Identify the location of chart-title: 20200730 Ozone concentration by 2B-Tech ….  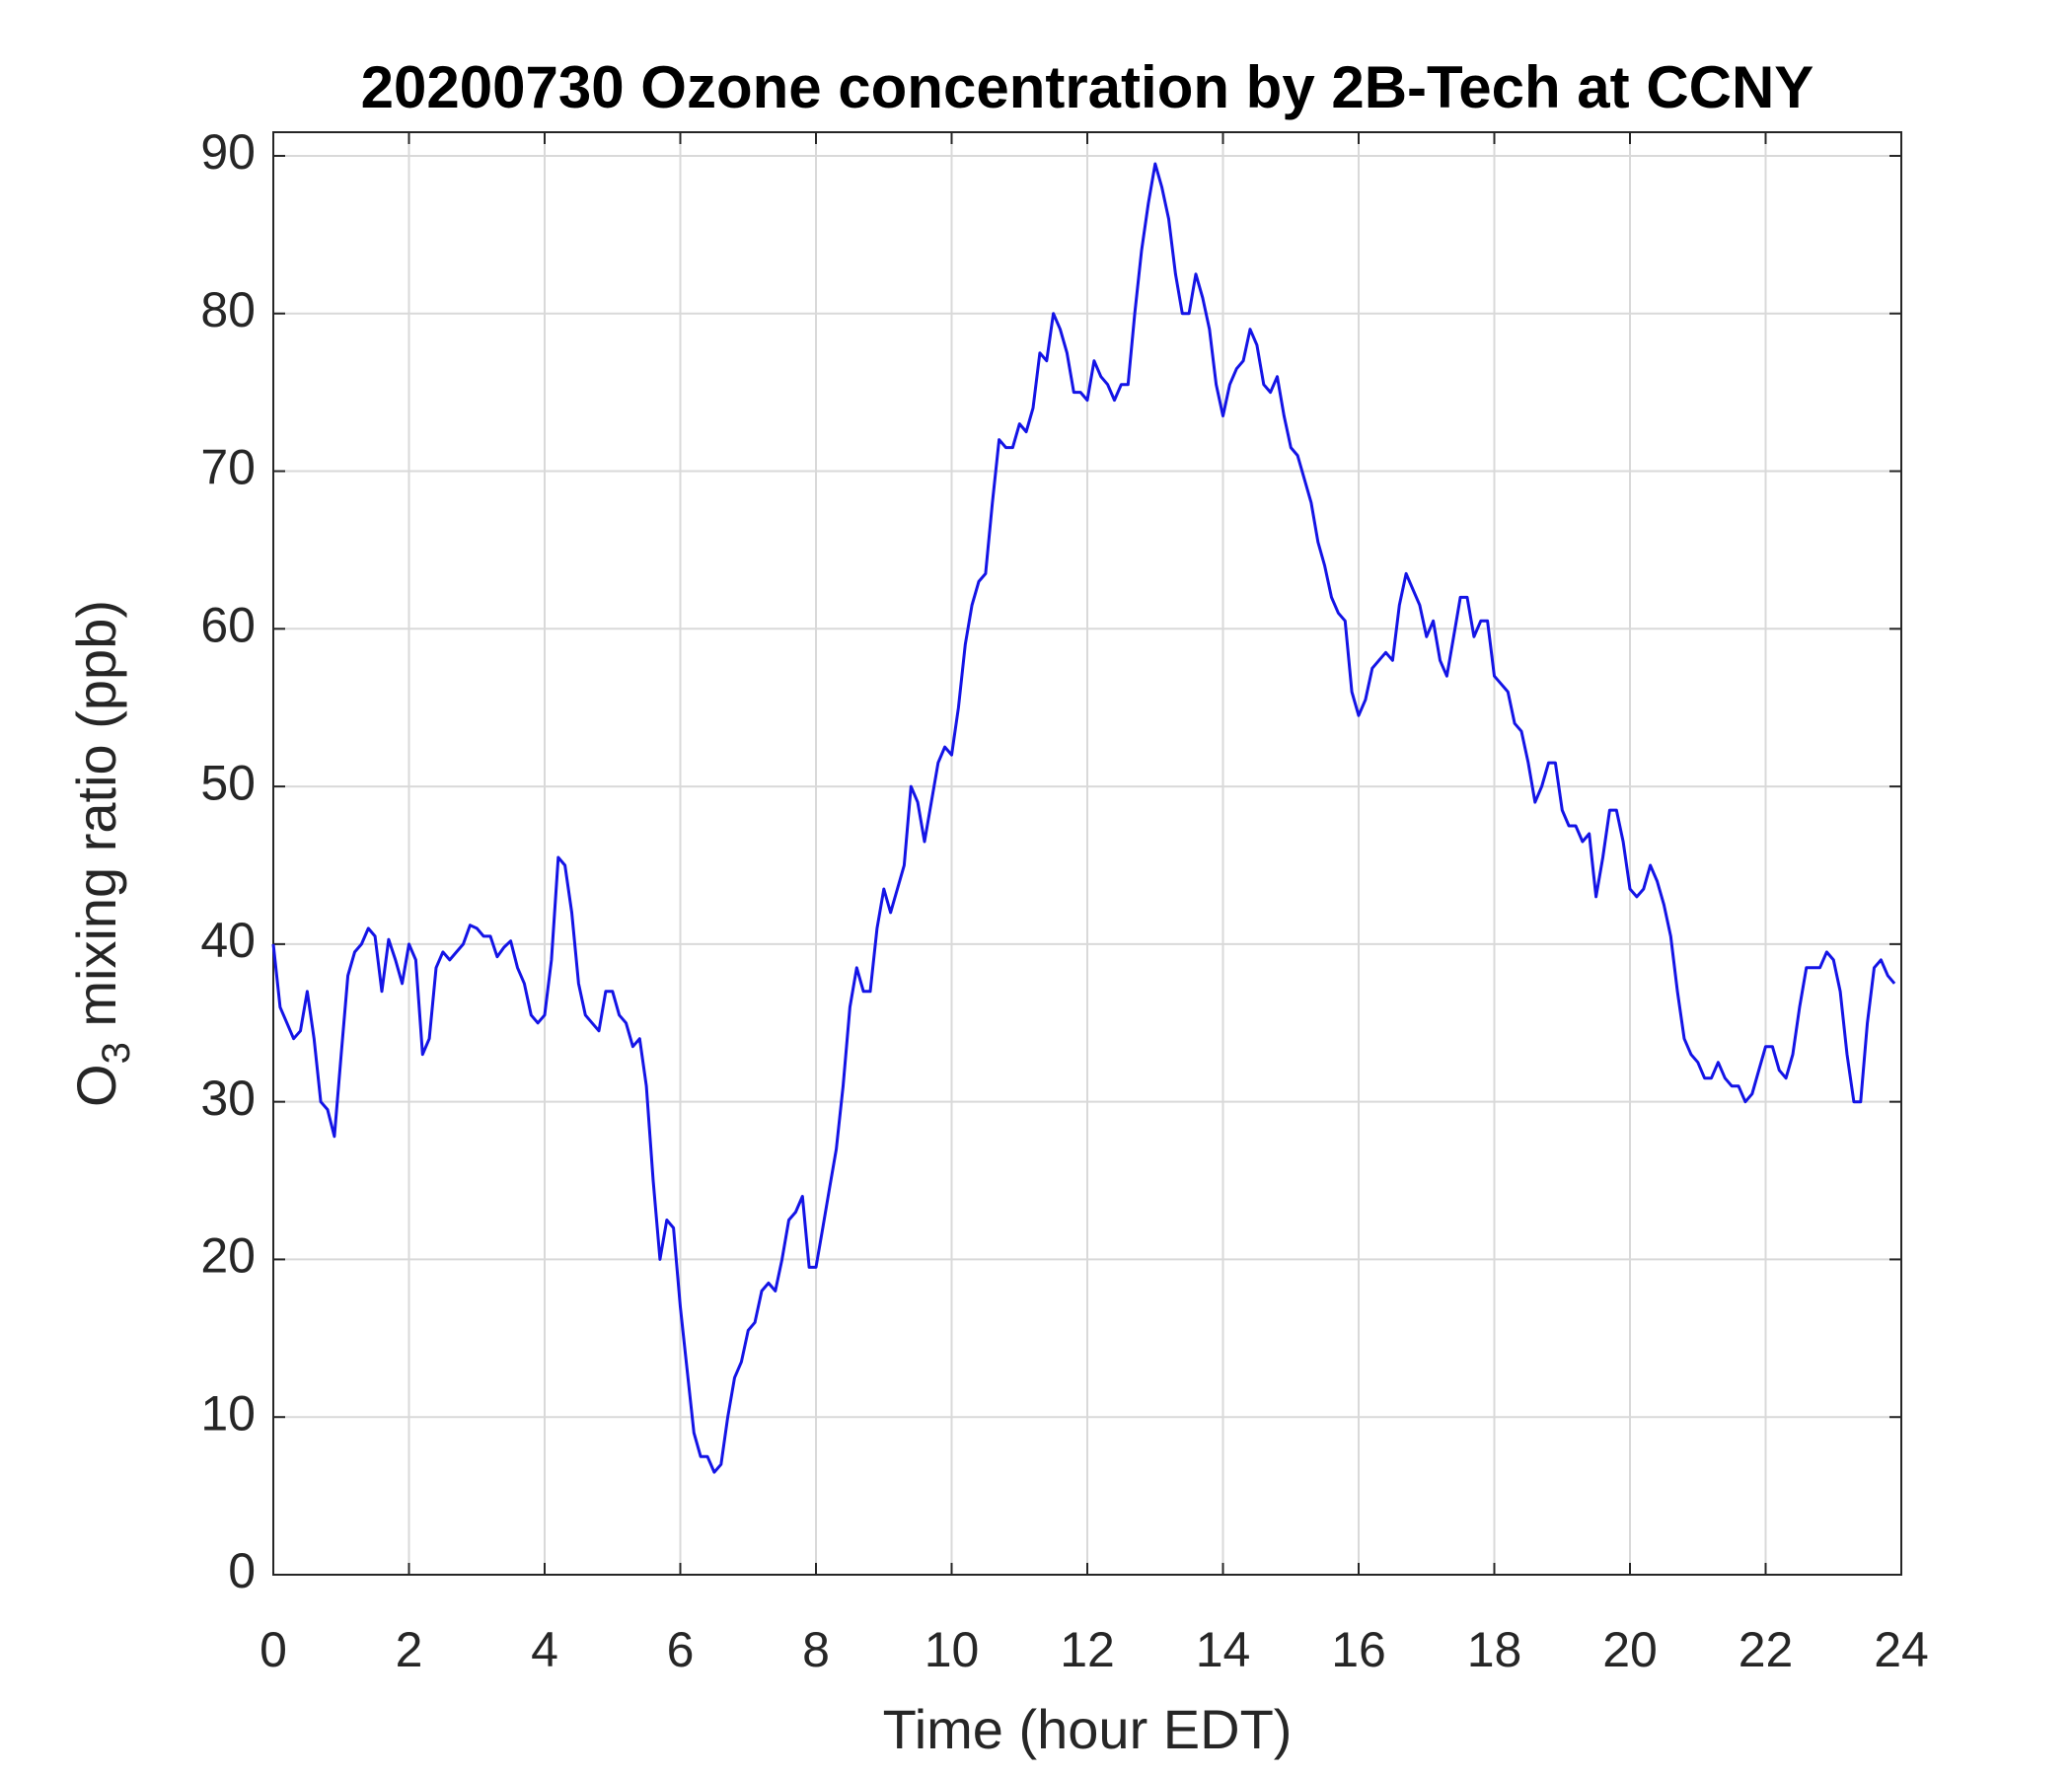
(1088, 87).